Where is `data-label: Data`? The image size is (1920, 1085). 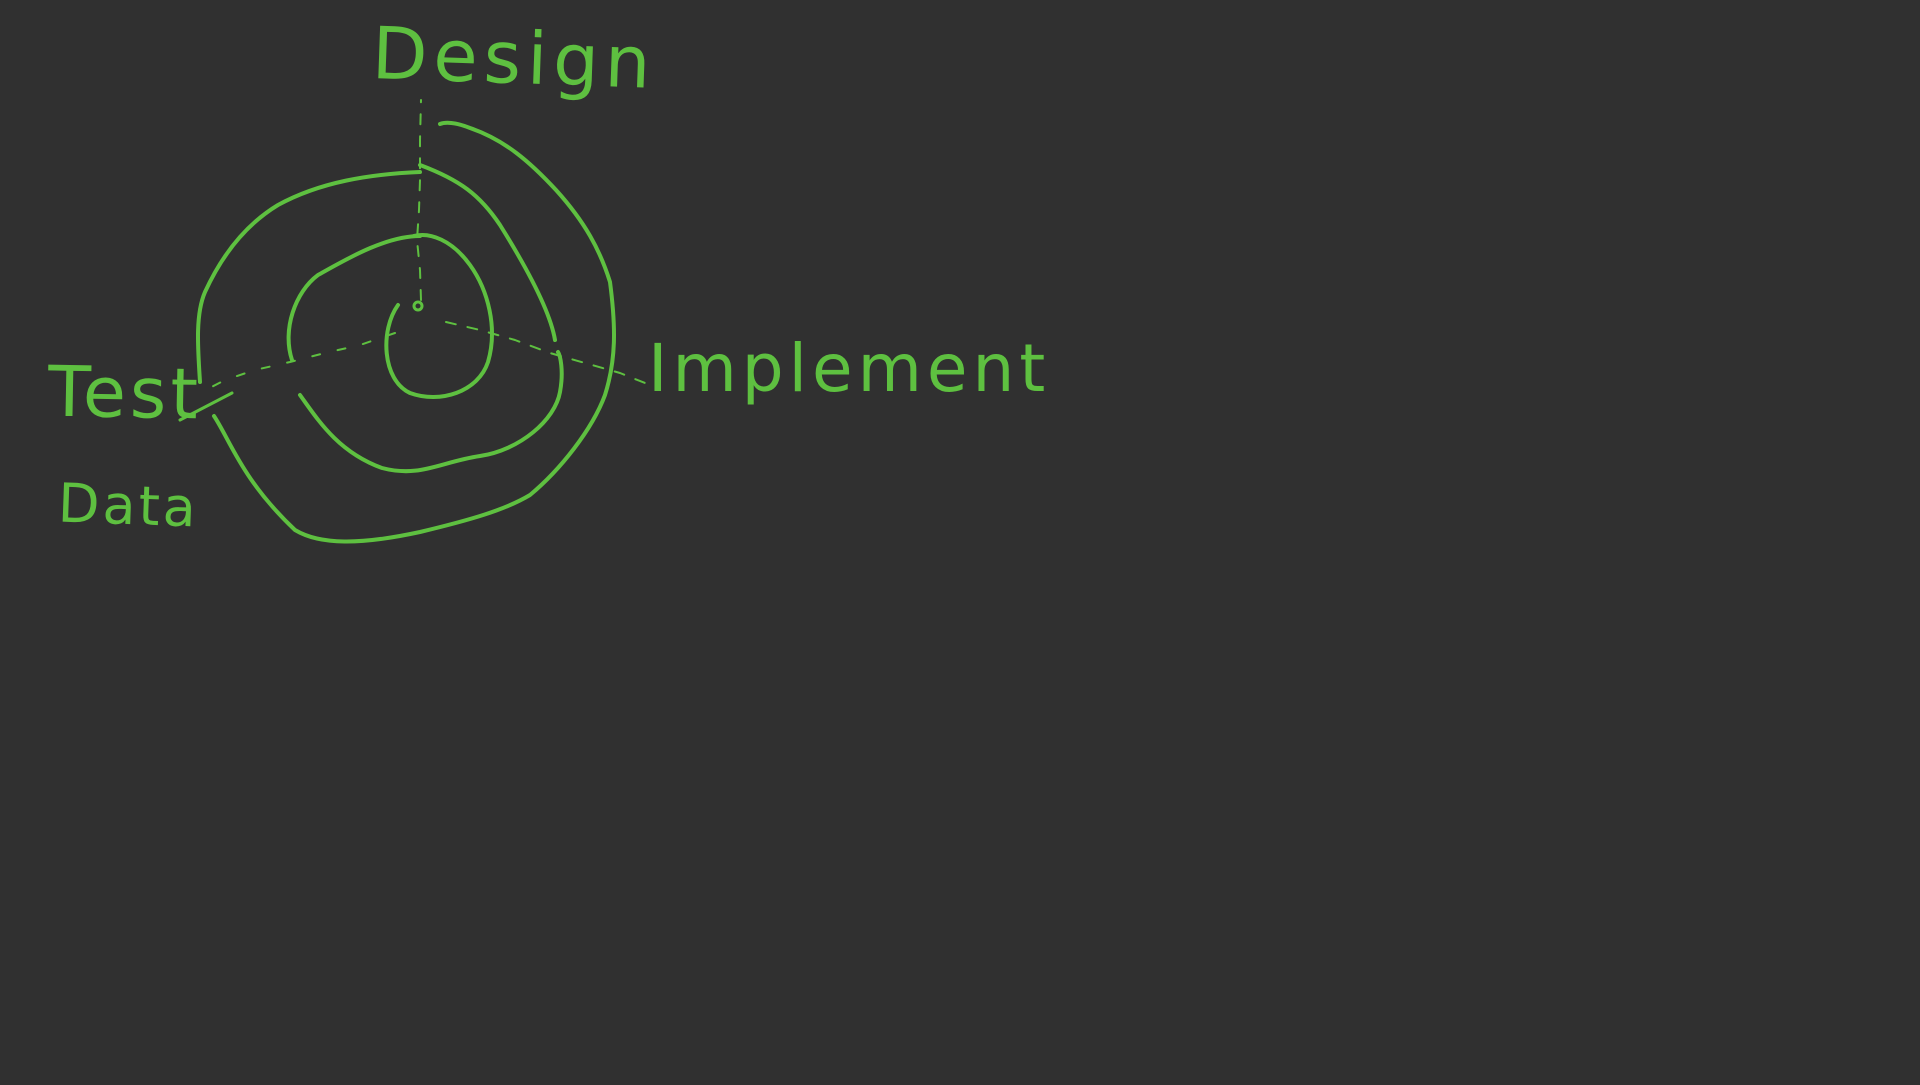
data-label: Data is located at coordinates (128, 505).